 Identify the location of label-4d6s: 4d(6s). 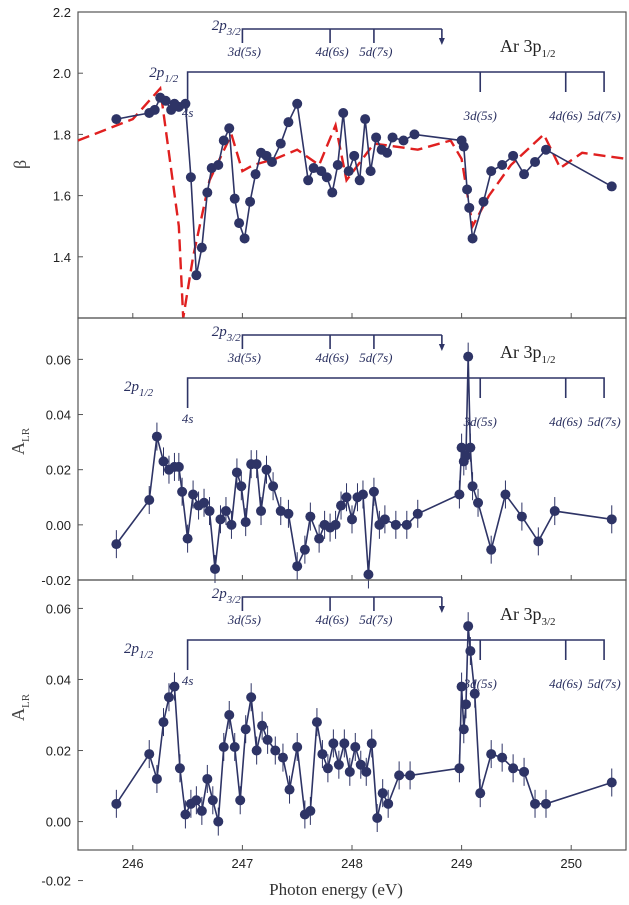
(331, 619).